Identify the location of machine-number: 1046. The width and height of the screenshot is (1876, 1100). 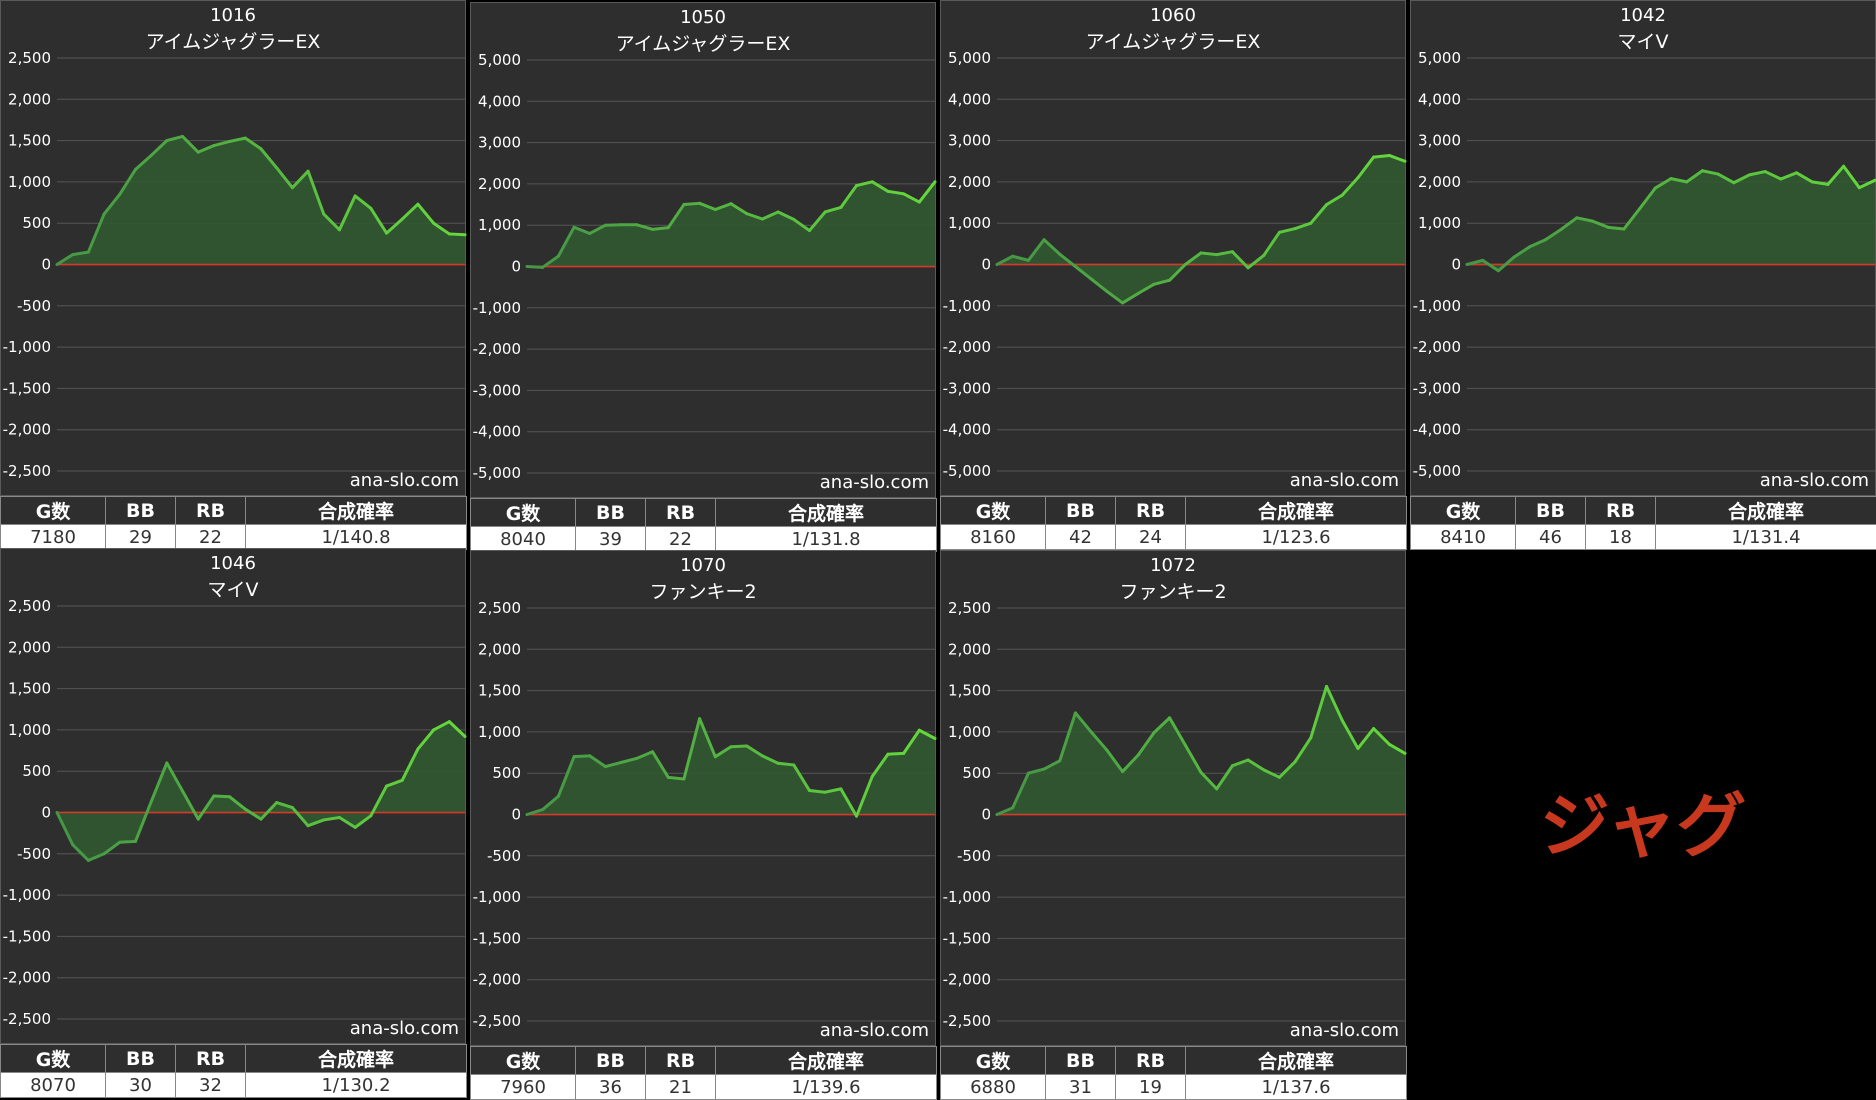
(233, 563).